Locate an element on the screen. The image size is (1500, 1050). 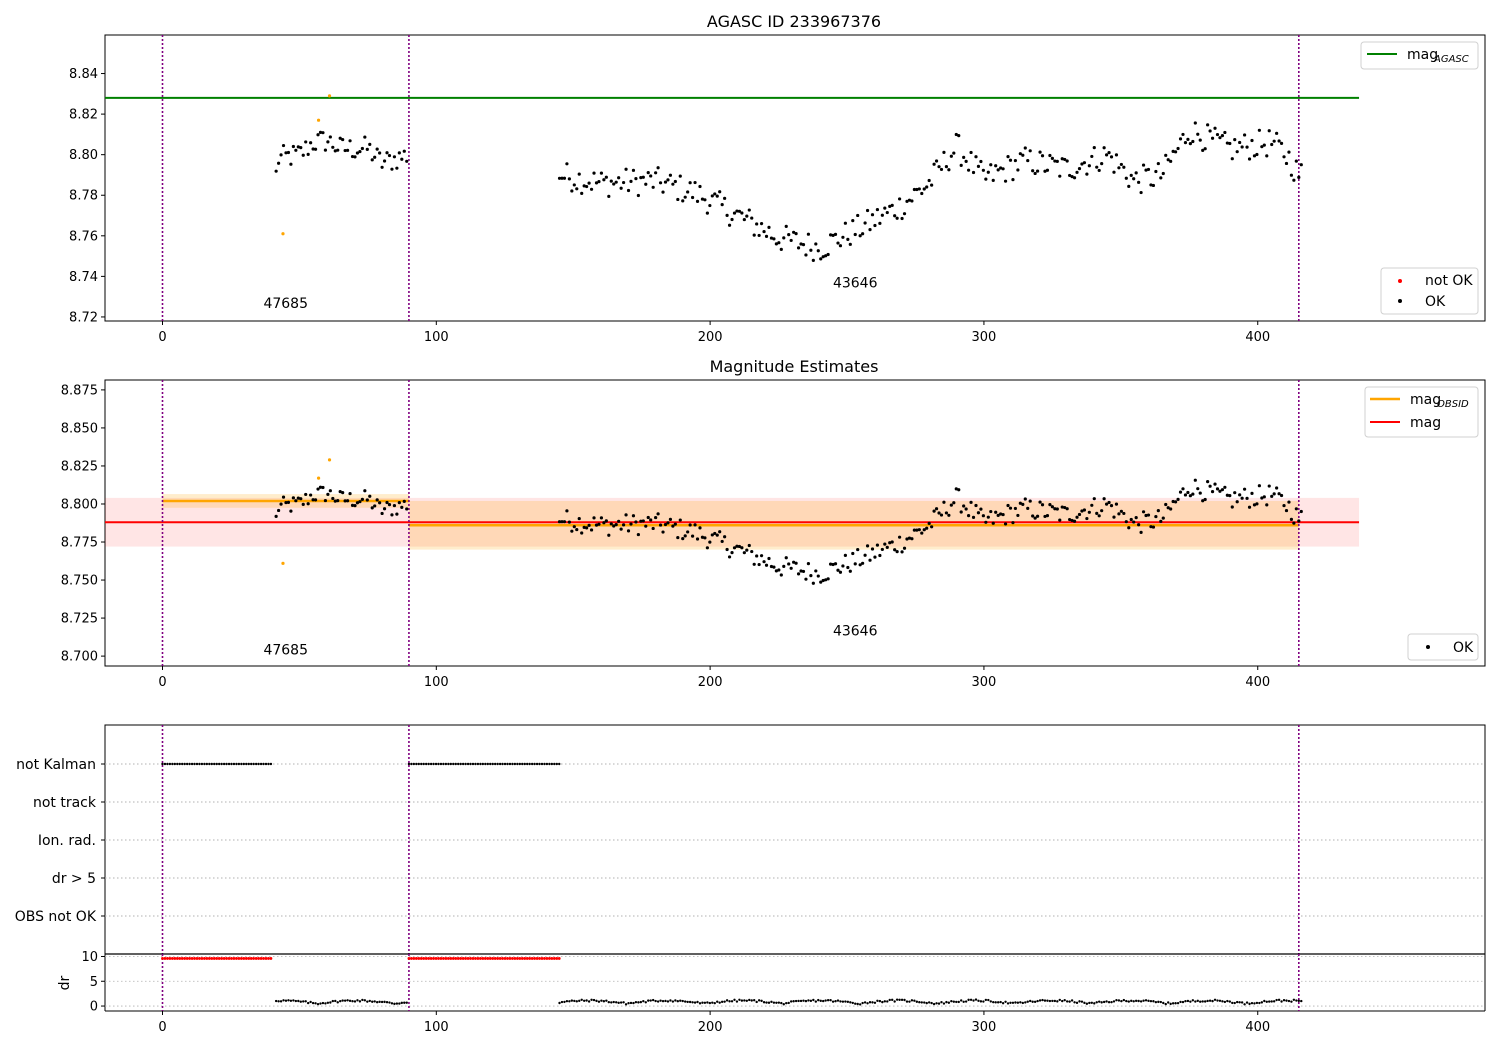
x-tick-label: 0 is located at coordinates (162, 682).